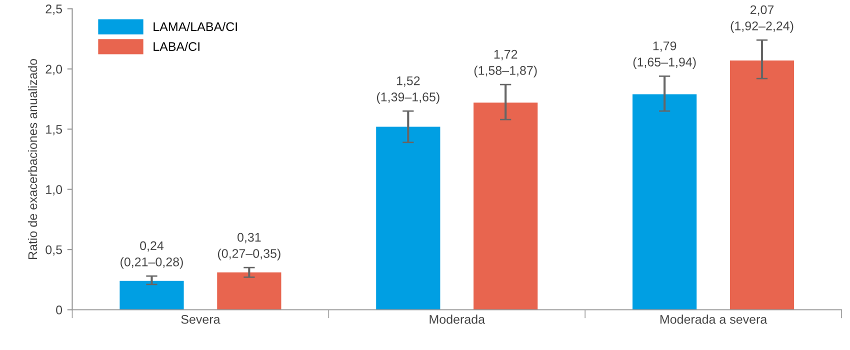  I want to click on y-axis-title: Ratio de exacerbaciones anualizado, so click(33, 159).